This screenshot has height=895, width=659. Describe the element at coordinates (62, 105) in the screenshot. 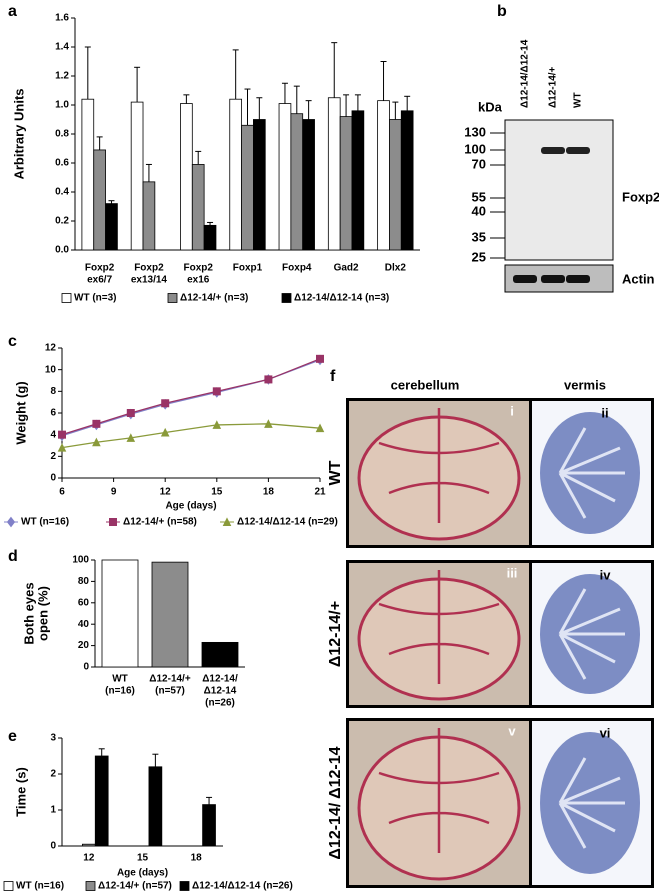

I see `y-tick-label: 1.0` at that location.